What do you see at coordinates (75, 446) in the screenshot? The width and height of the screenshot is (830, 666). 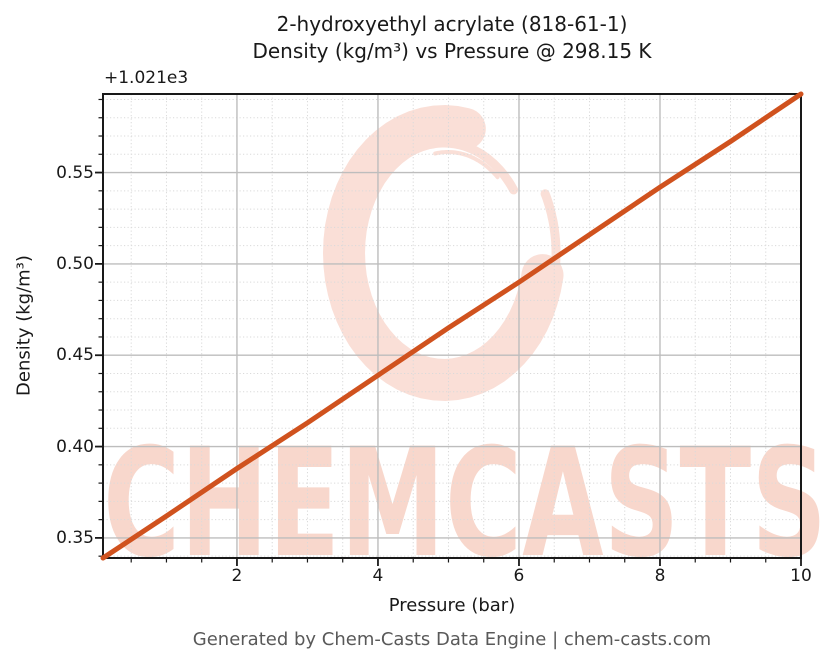 I see `y-tick-label: 0.40` at bounding box center [75, 446].